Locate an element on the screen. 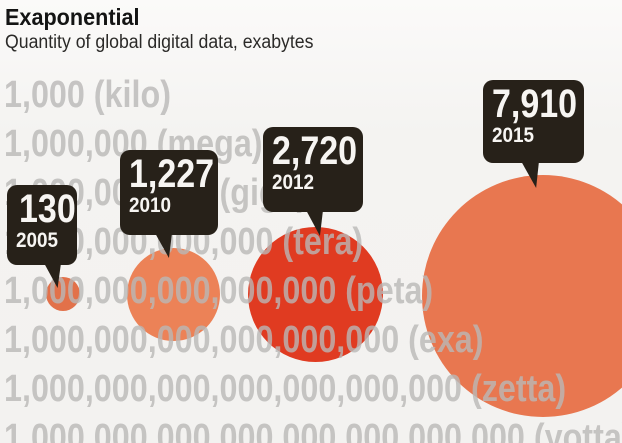  callout-2010: 1,227 2010 is located at coordinates (169, 192).